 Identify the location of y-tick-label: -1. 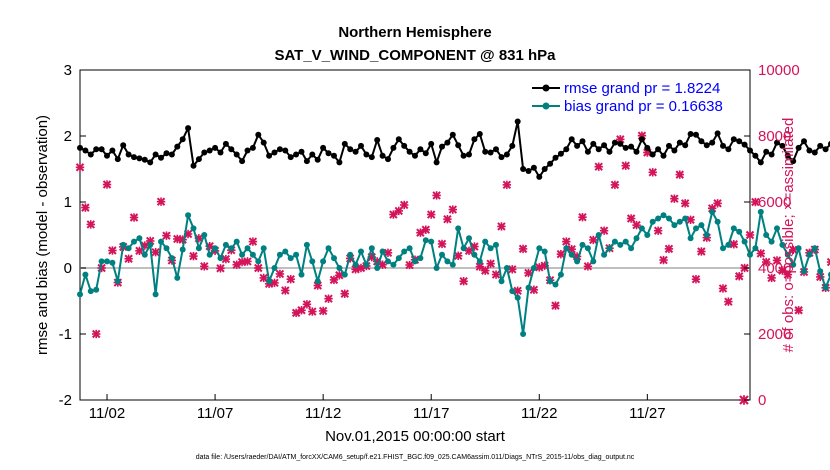
(65, 334).